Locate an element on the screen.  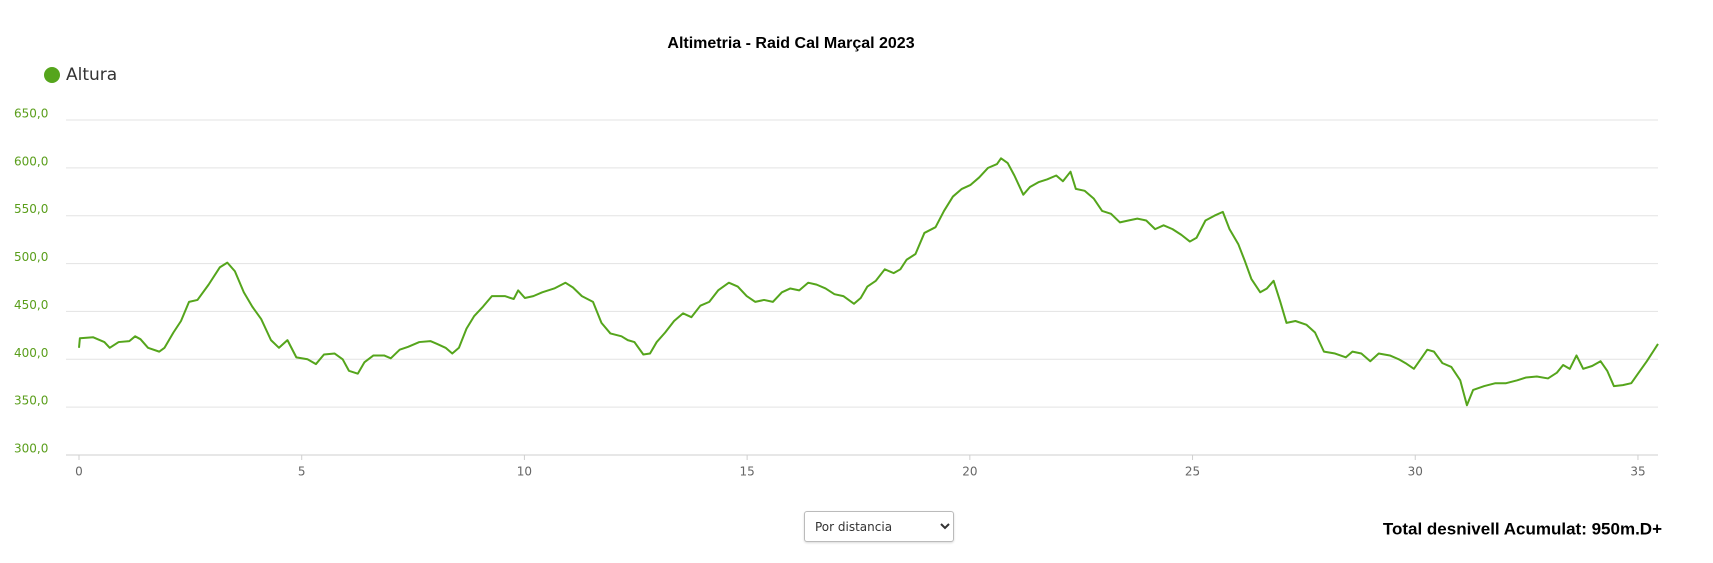
legend-label: Altura is located at coordinates (91, 75).